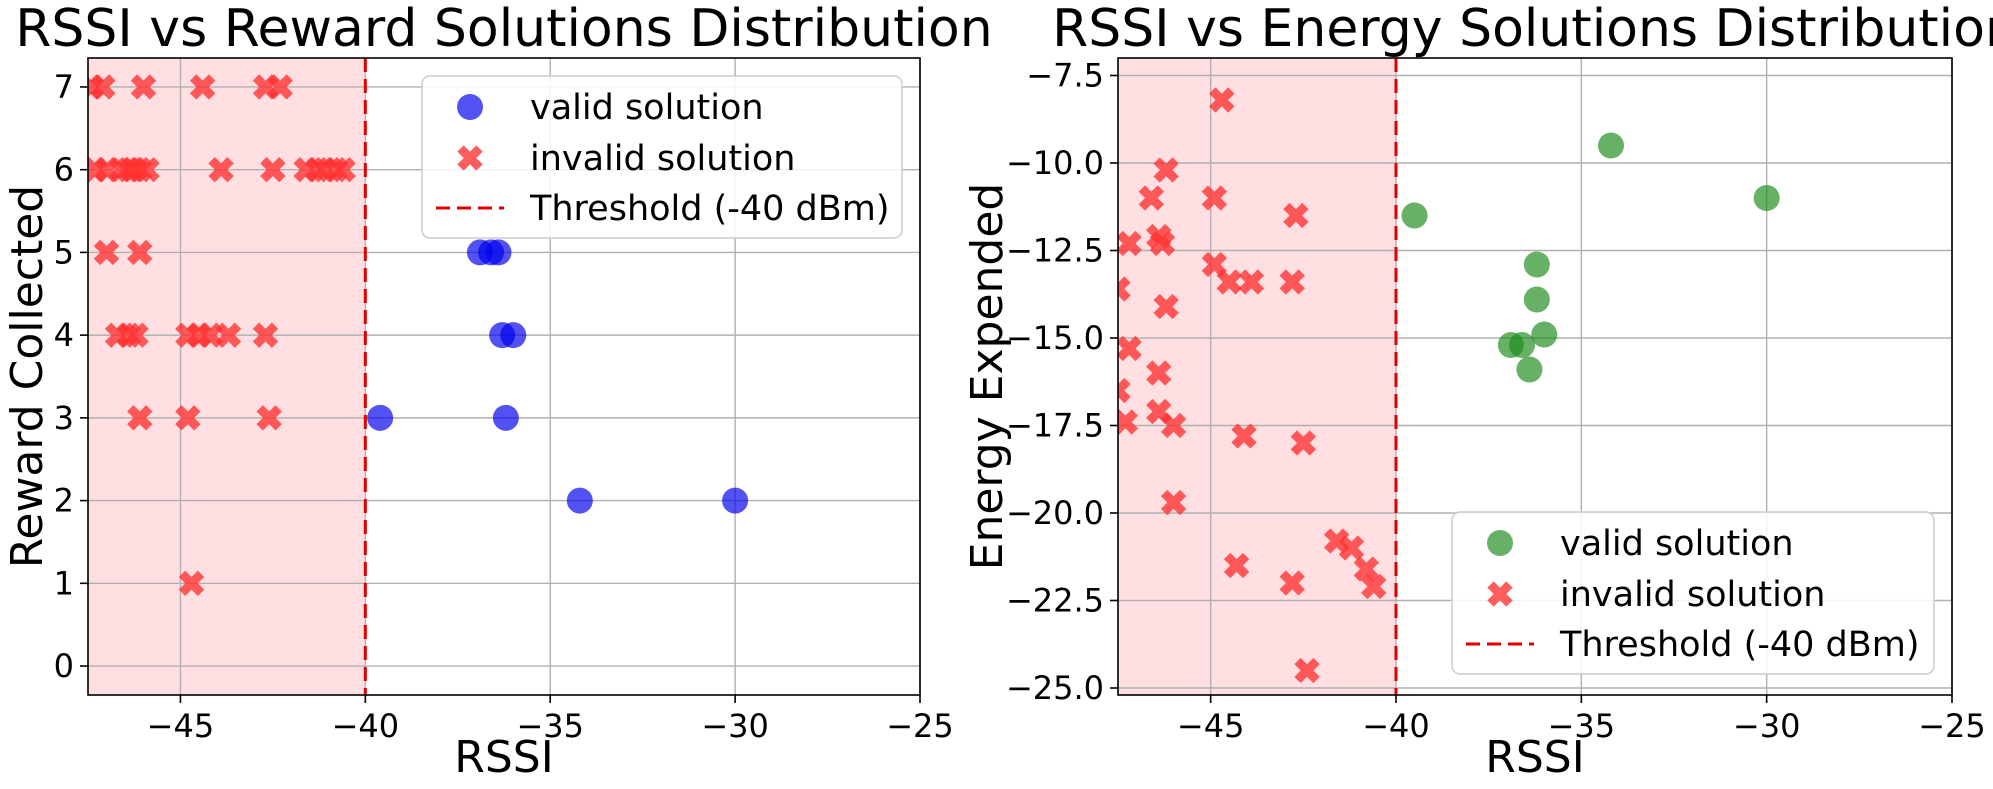  I want to click on y-tick-label: 3, so click(64, 418).